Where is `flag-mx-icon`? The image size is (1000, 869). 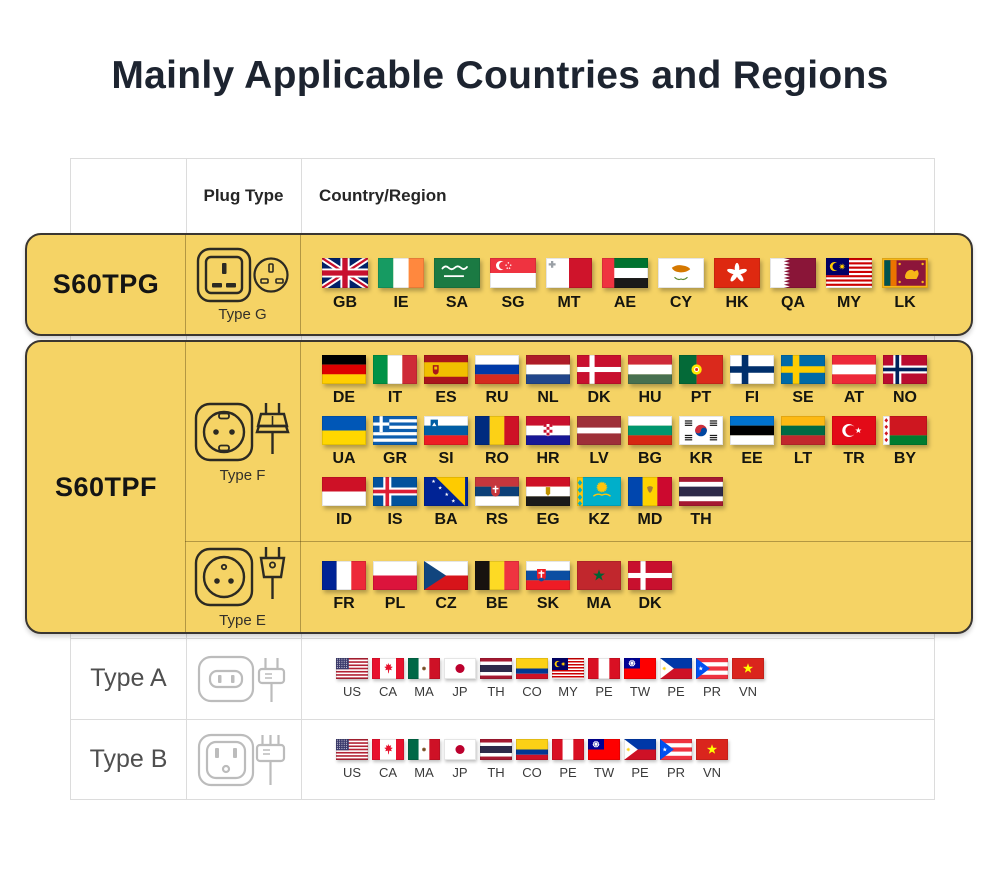 flag-mx-icon is located at coordinates (424, 668).